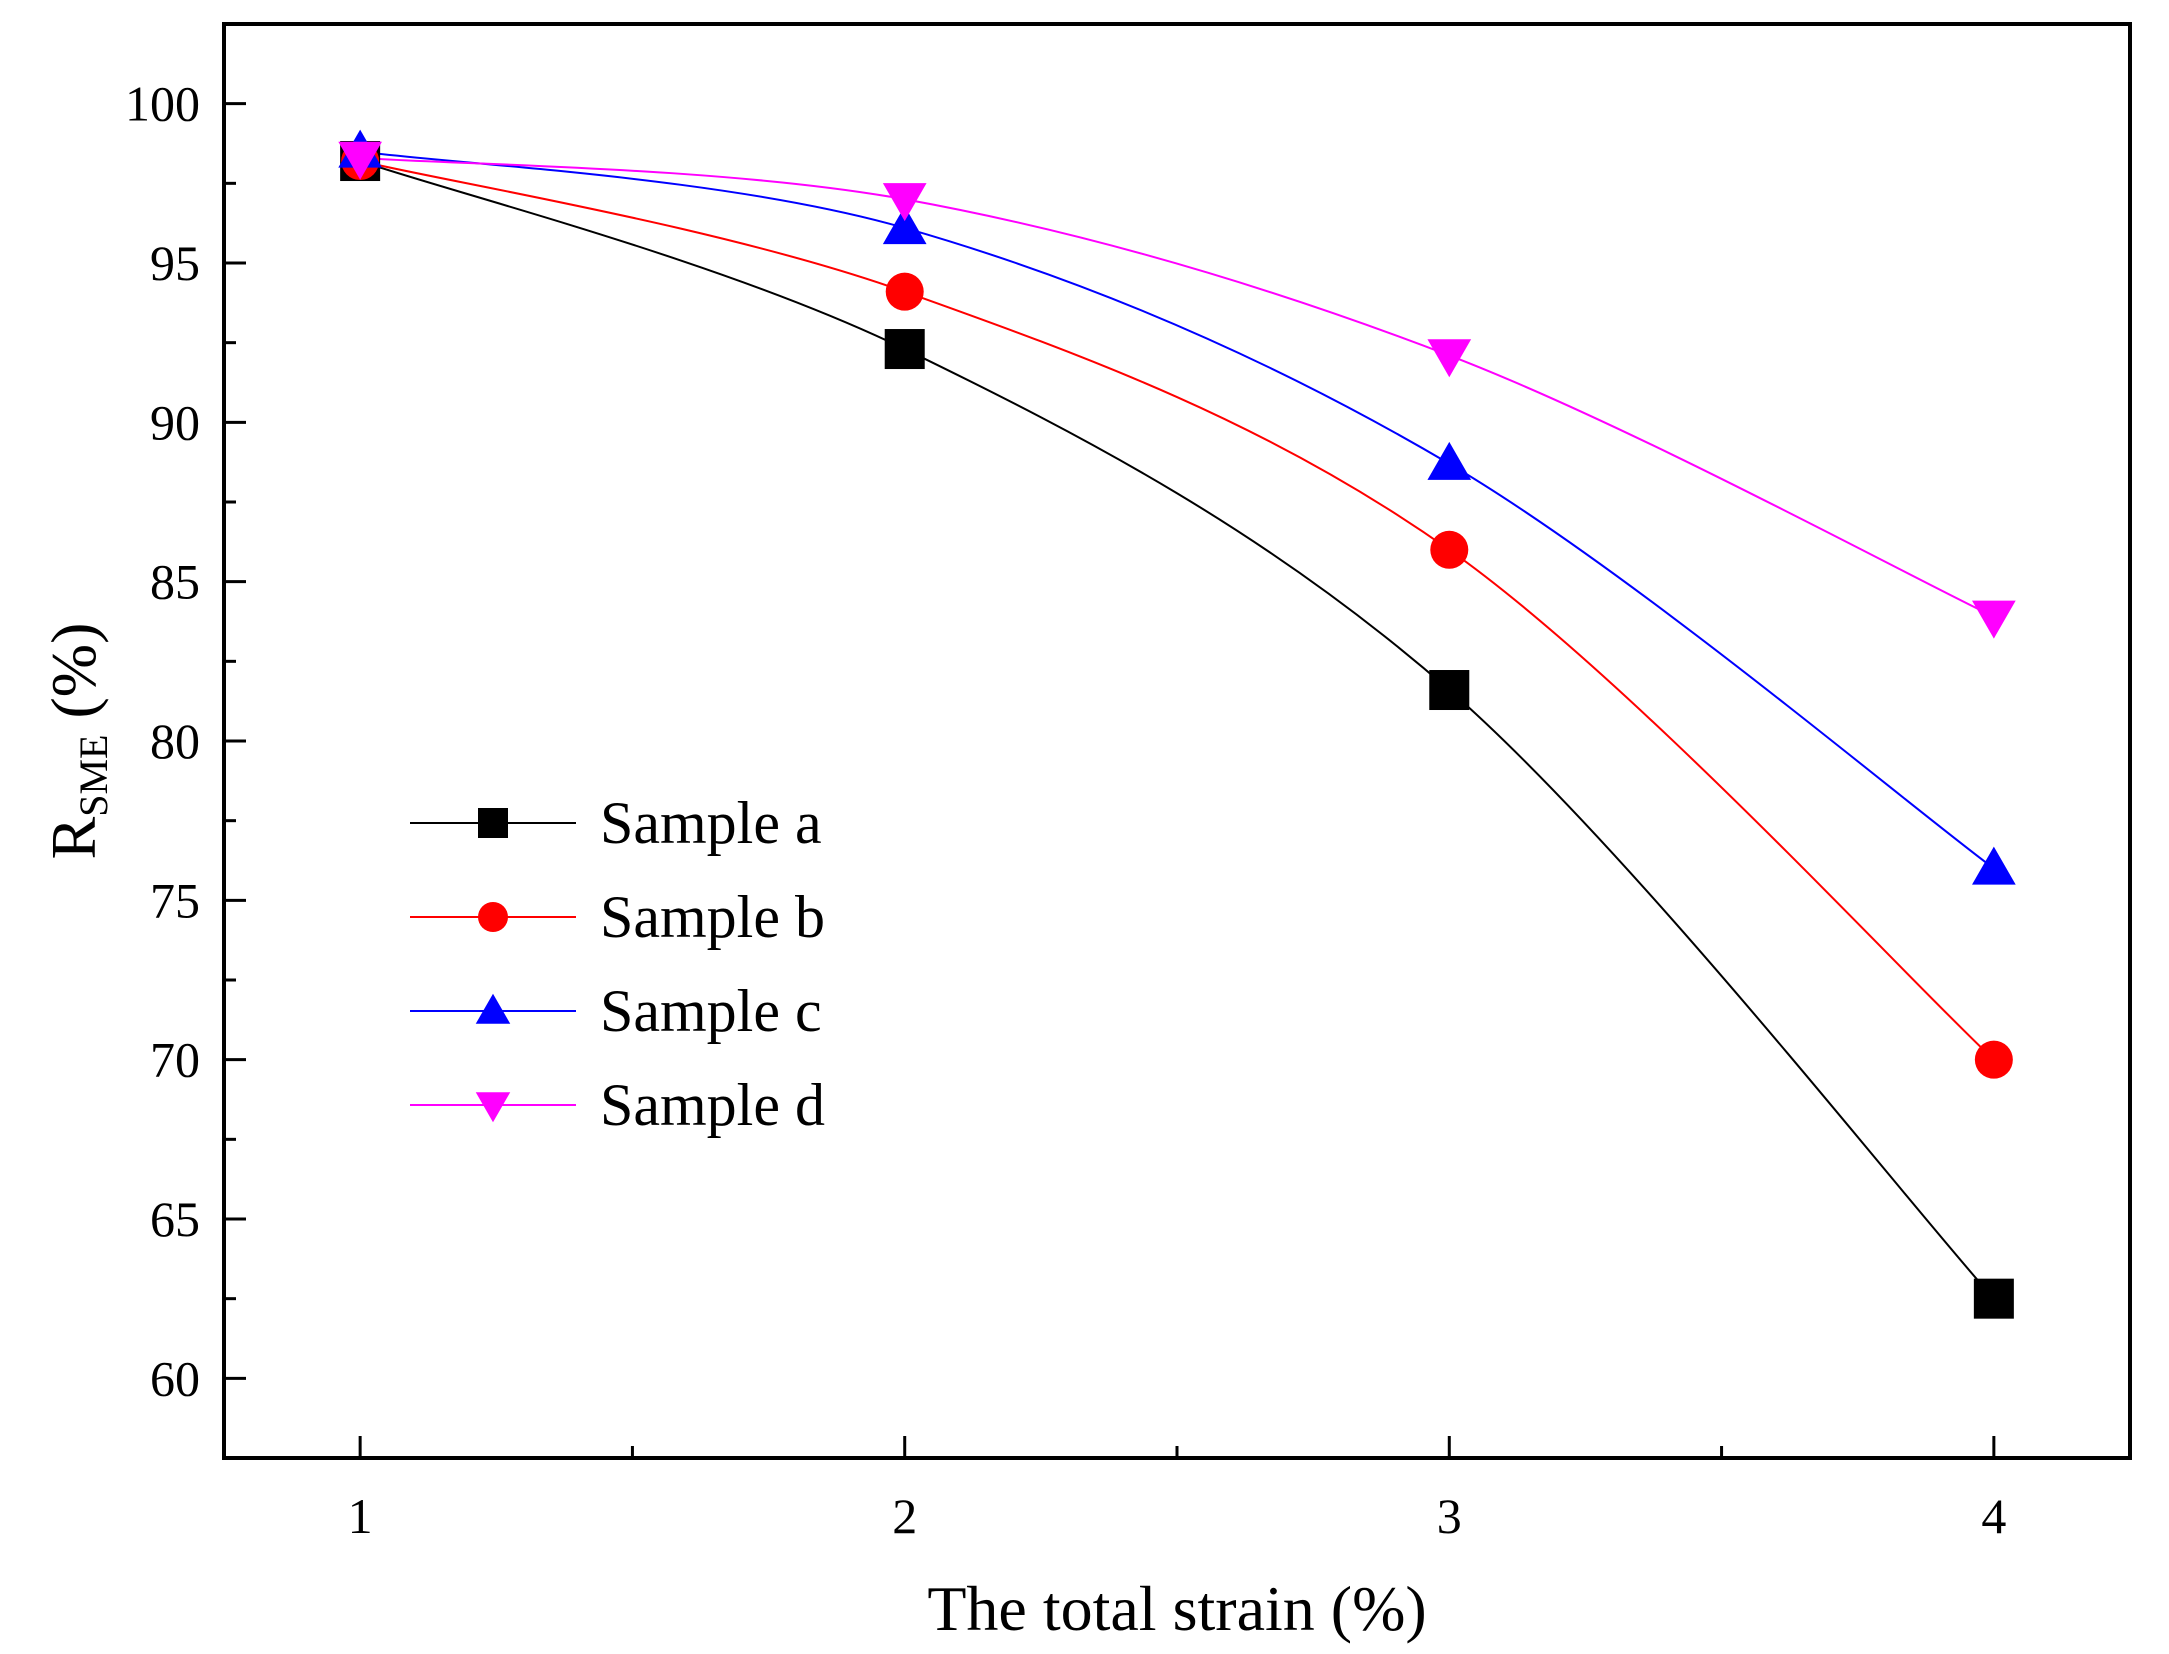  Describe the element at coordinates (904, 1516) in the screenshot. I see `x-tick-label: 2` at that location.